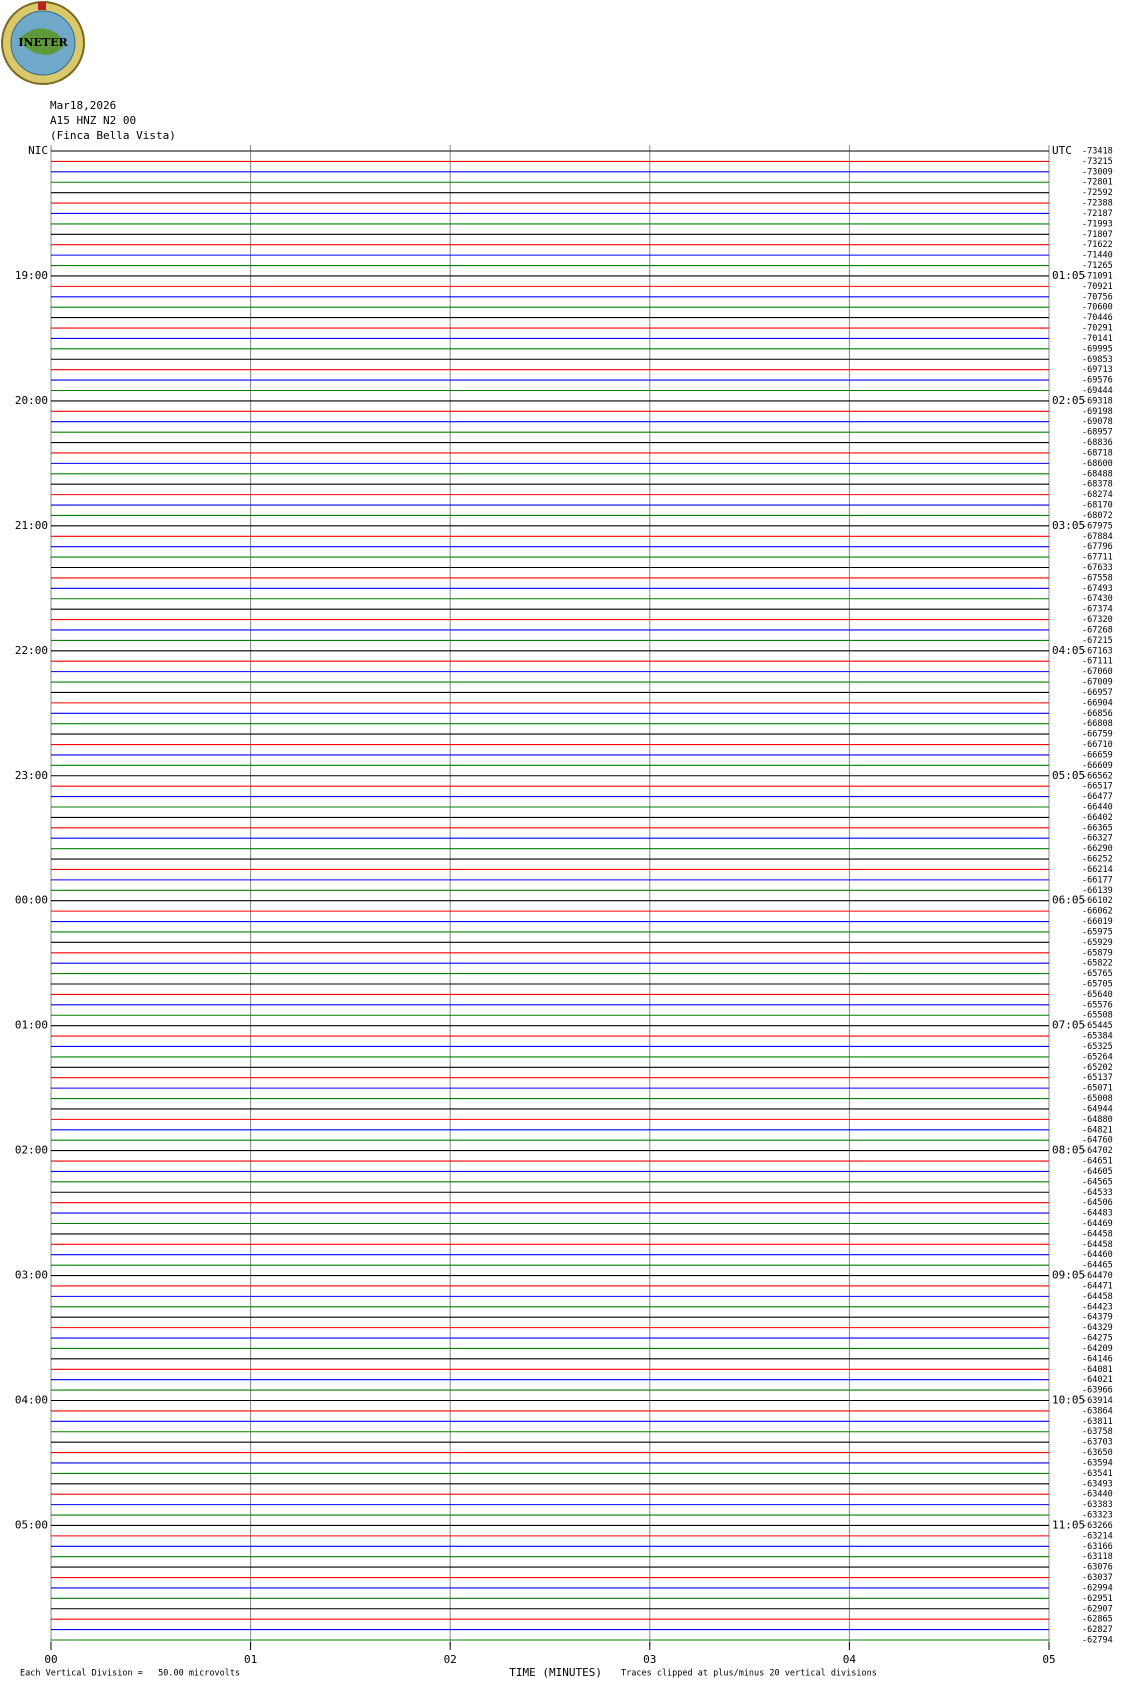  I want to click on offset-label: -66759, so click(1097, 735).